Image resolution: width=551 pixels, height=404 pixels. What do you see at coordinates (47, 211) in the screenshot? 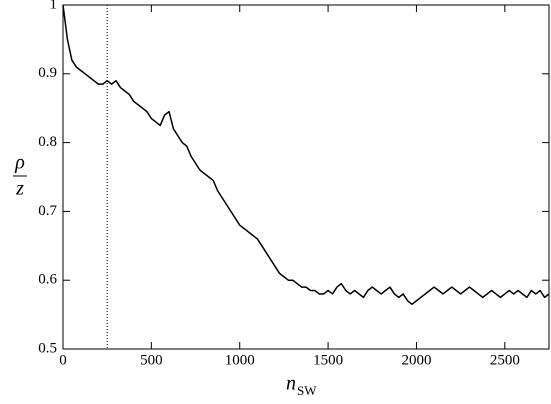
I see `y-tick-label: 0.7` at bounding box center [47, 211].